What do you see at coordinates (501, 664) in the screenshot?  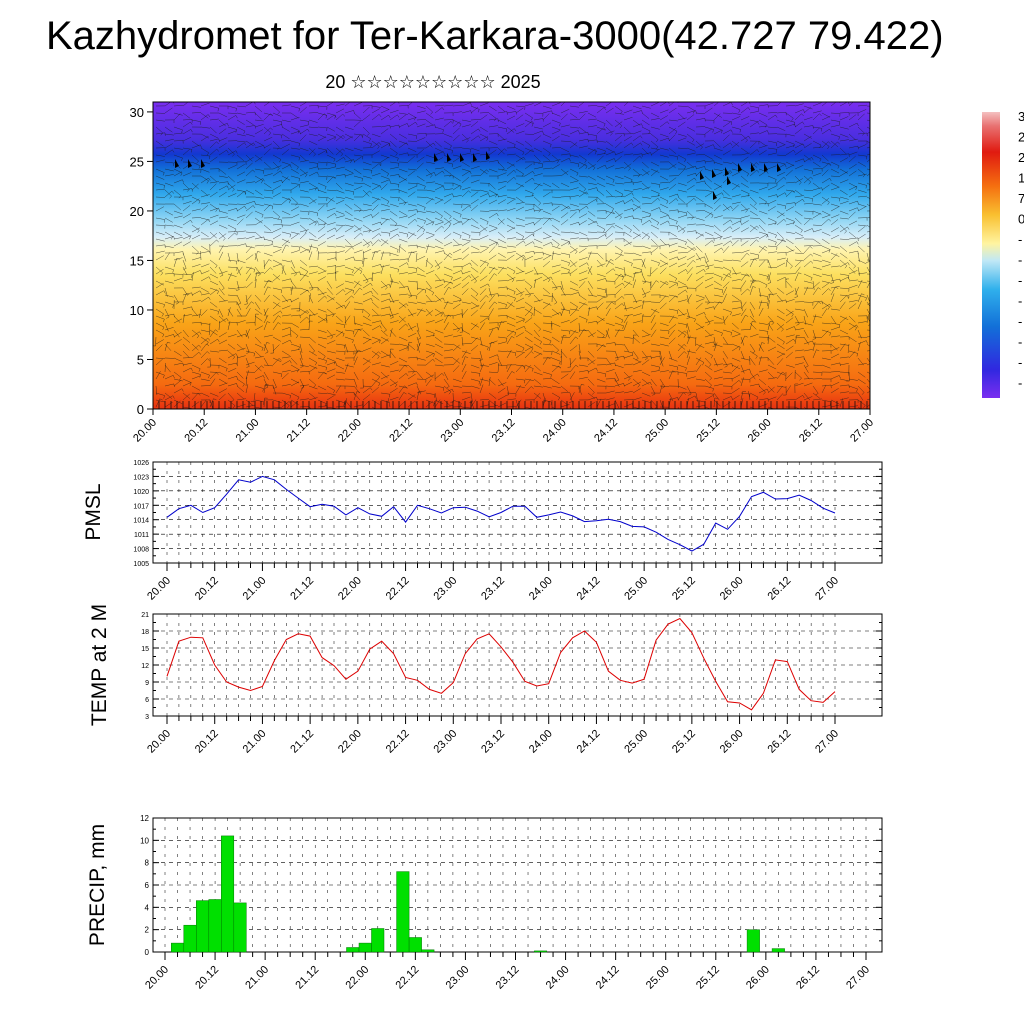 I see `temp-series-line` at bounding box center [501, 664].